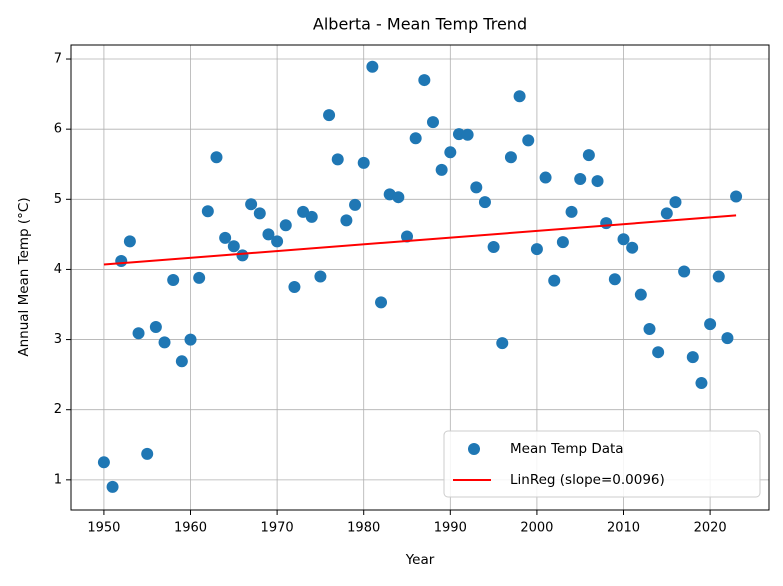 The height and width of the screenshot is (586, 783). Describe the element at coordinates (190, 528) in the screenshot. I see `x-tick-label: 1960` at that location.